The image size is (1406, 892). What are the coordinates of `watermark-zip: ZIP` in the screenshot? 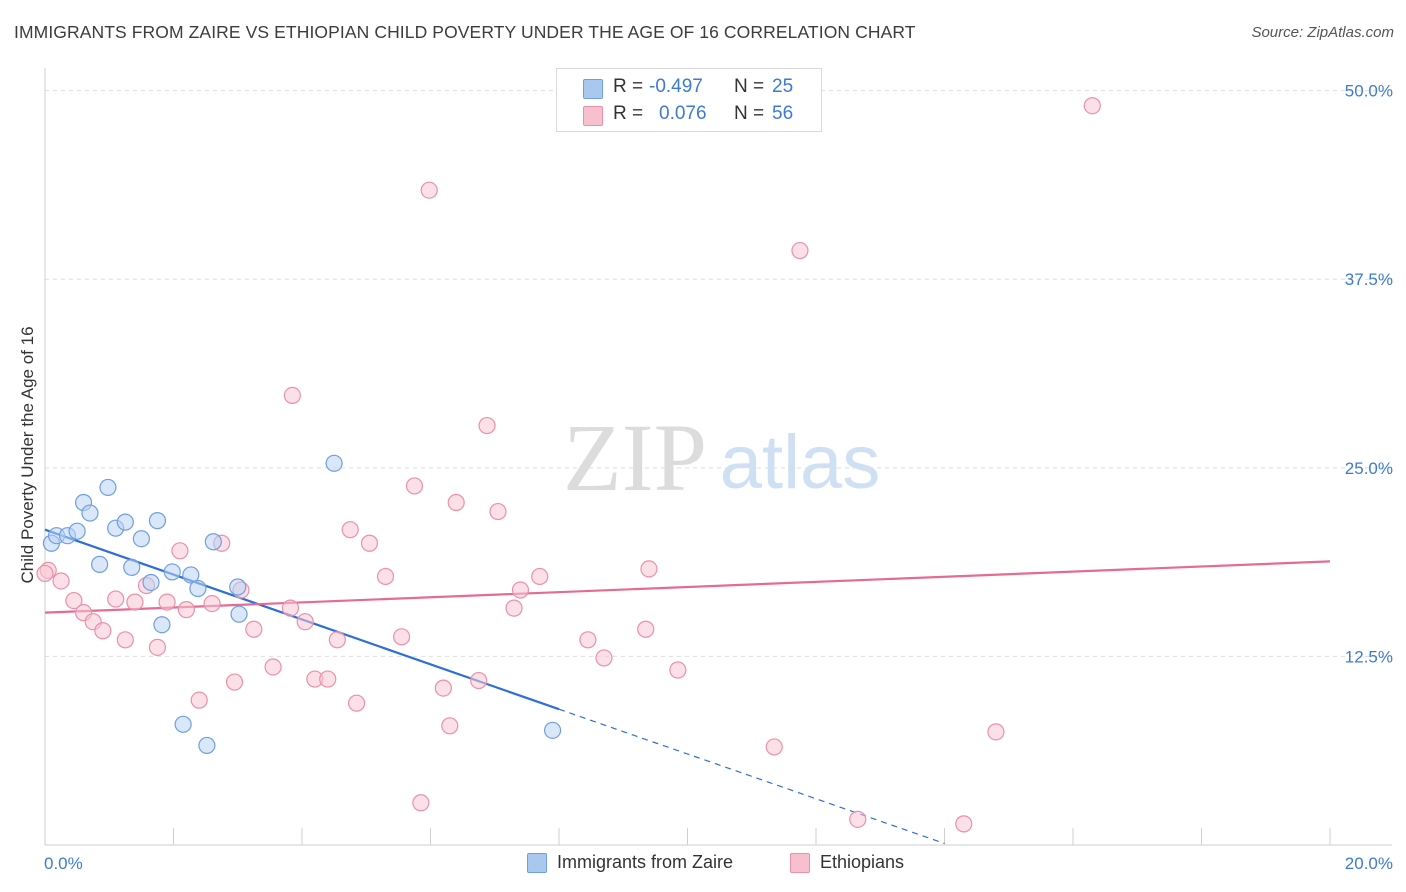 It's located at (635, 457).